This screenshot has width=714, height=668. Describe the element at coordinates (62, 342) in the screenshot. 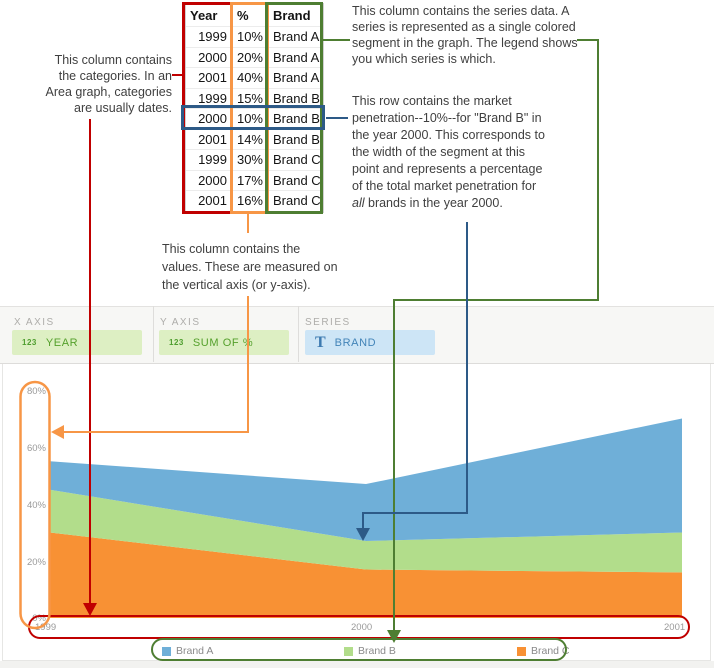

I see `x-axis-field-name: YEAR` at that location.